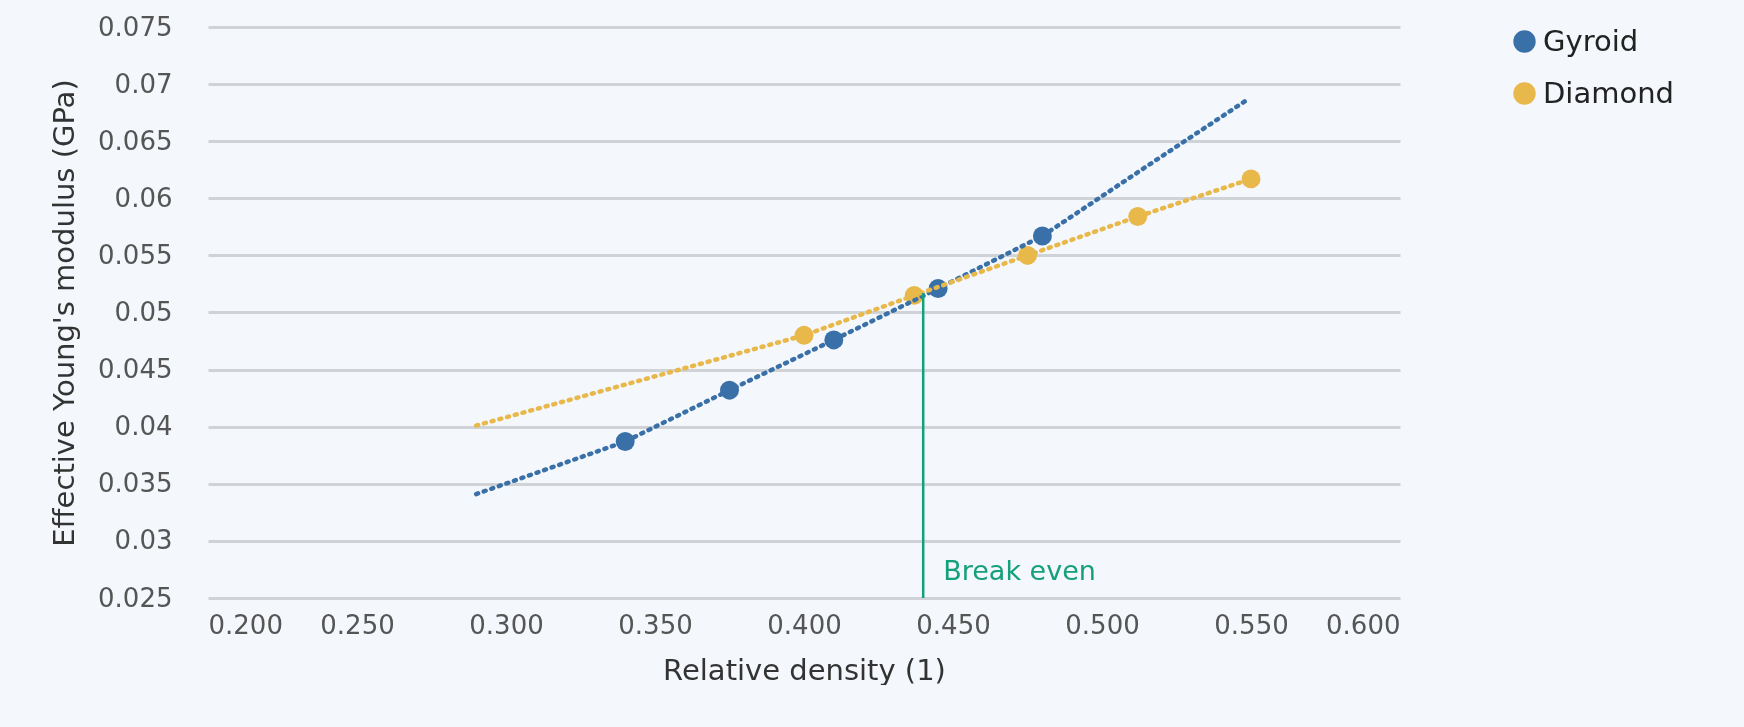 Image resolution: width=1744 pixels, height=727 pixels. I want to click on legend-label: Diamond, so click(1608, 92).